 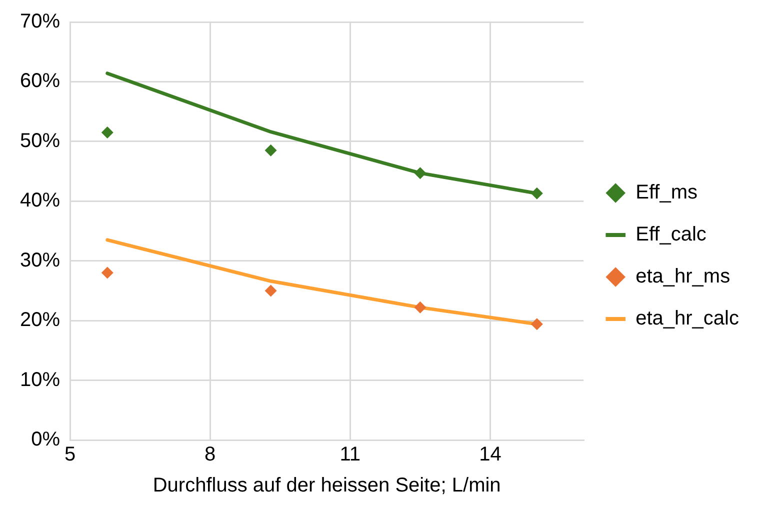 What do you see at coordinates (70, 455) in the screenshot?
I see `x-tick-label: 5` at bounding box center [70, 455].